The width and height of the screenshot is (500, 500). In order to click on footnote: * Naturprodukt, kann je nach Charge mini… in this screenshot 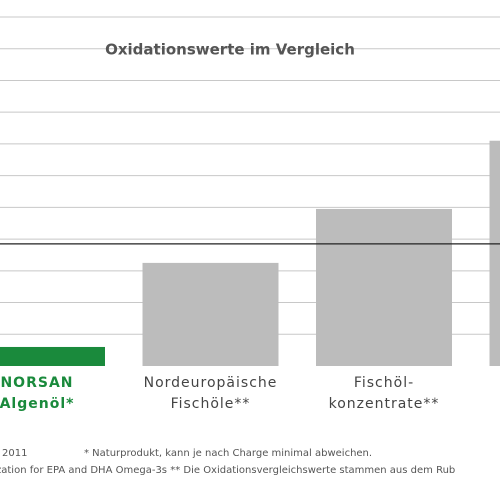, I will do `click(228, 453)`.